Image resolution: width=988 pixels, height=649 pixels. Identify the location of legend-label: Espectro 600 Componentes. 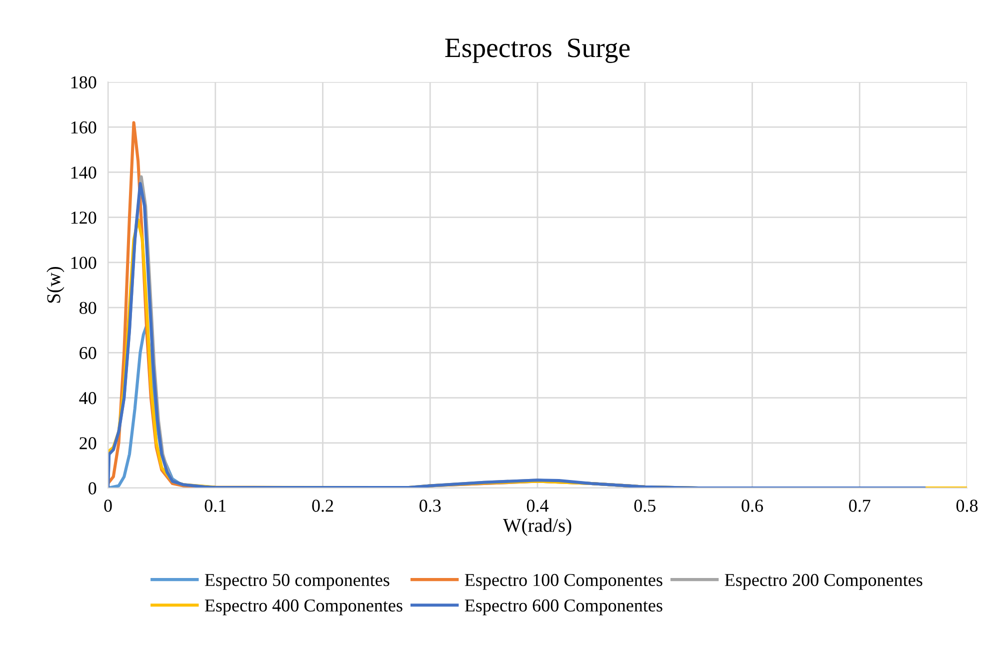
(563, 607).